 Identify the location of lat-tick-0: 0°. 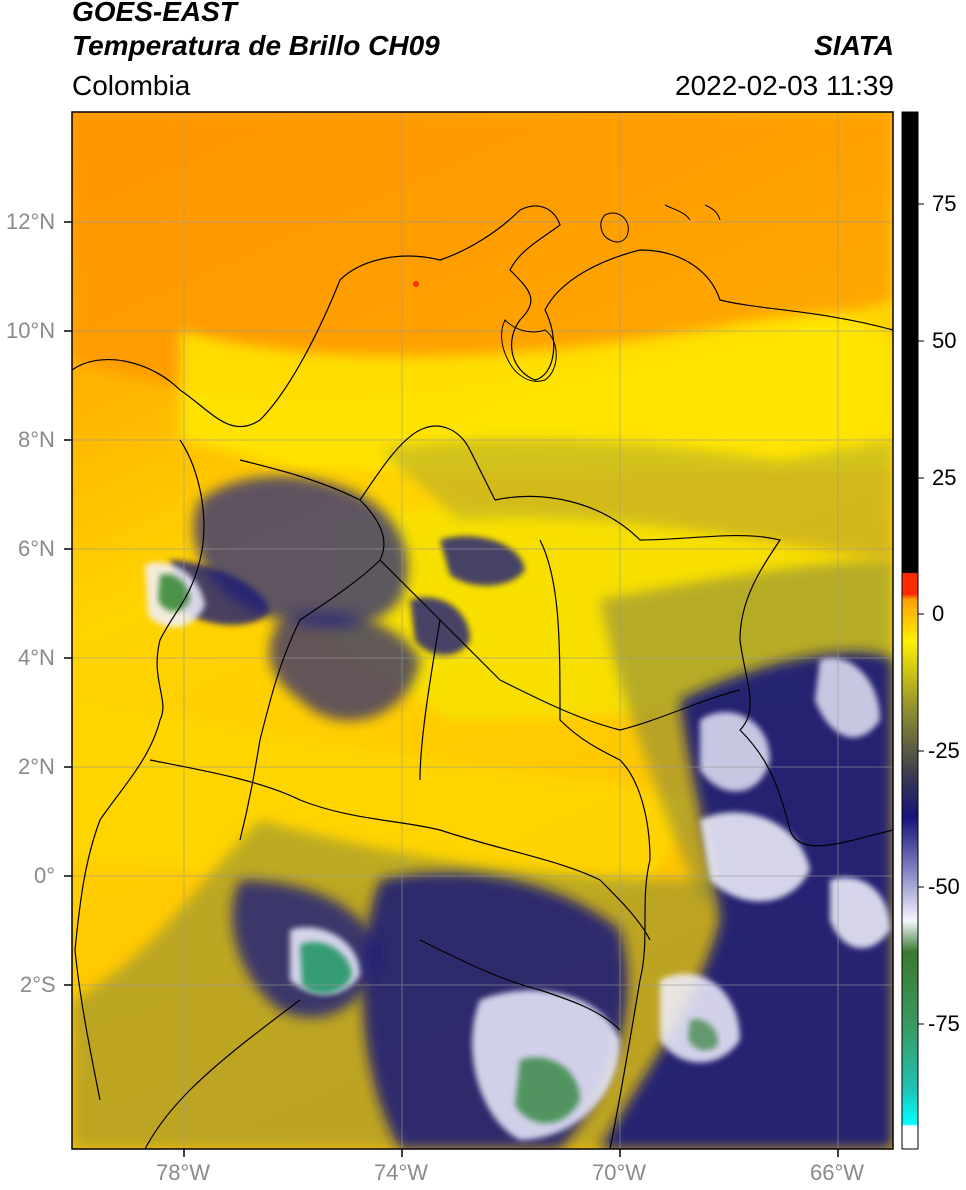
(45, 875).